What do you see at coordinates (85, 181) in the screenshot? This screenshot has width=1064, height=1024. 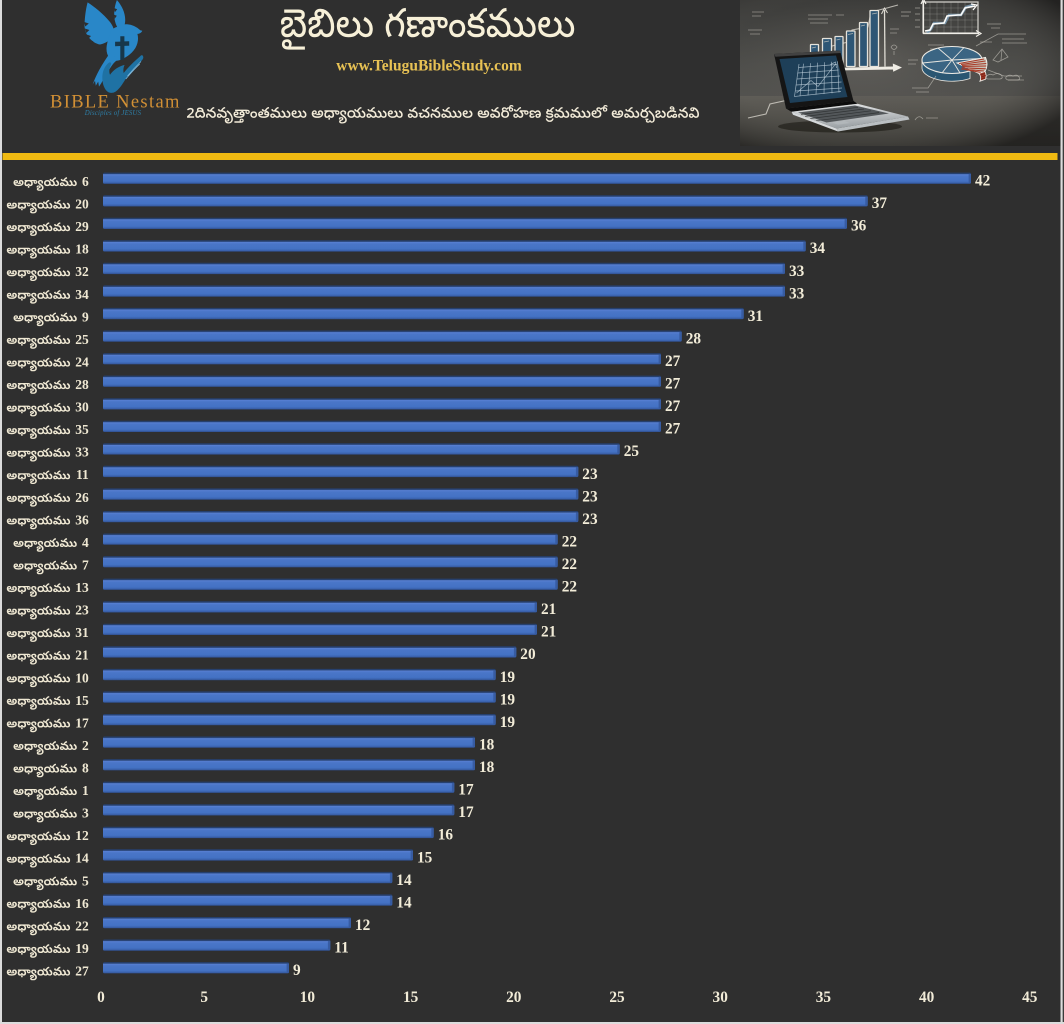 I see `svg-text: 6` at bounding box center [85, 181].